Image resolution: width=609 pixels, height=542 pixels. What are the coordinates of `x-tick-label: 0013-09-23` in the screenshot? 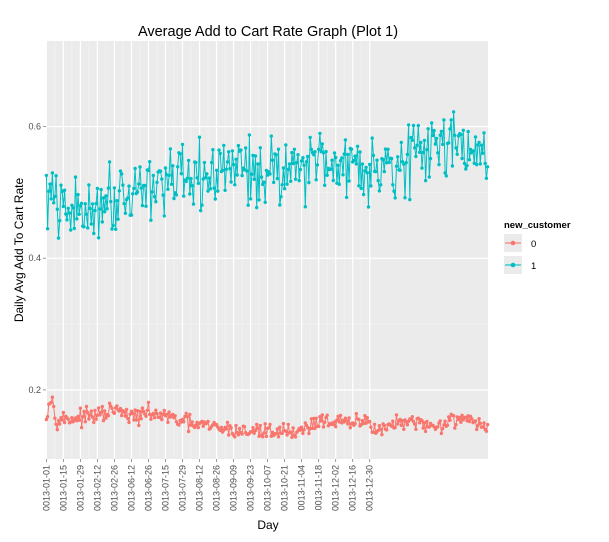 It's located at (251, 488).